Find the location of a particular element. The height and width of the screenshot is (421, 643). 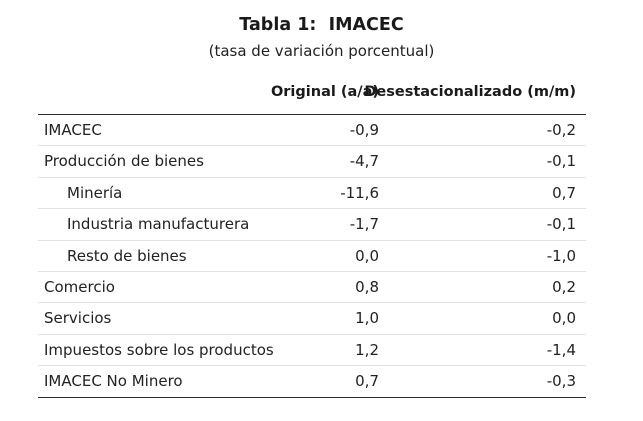

row-label: Servicios is located at coordinates (78, 318).